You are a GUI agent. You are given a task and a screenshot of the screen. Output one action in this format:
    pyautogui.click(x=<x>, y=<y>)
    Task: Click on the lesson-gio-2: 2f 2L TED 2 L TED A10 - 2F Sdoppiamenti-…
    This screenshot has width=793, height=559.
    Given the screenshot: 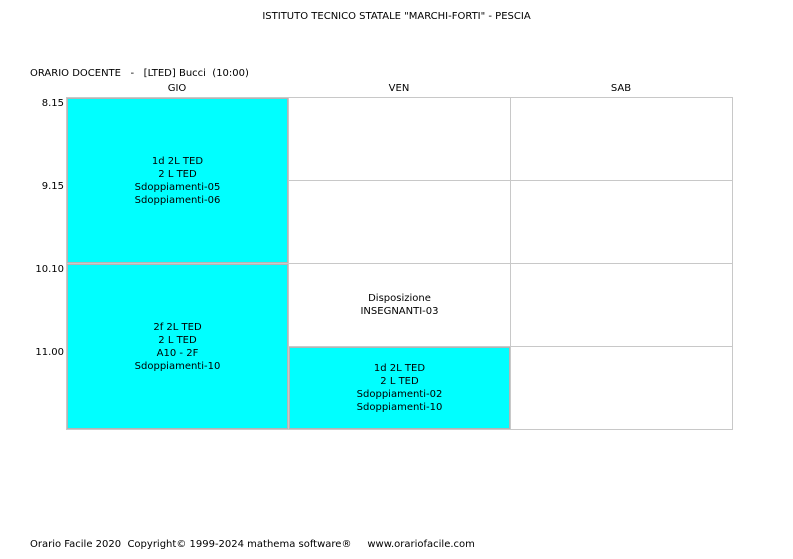 What is the action you would take?
    pyautogui.click(x=177, y=346)
    